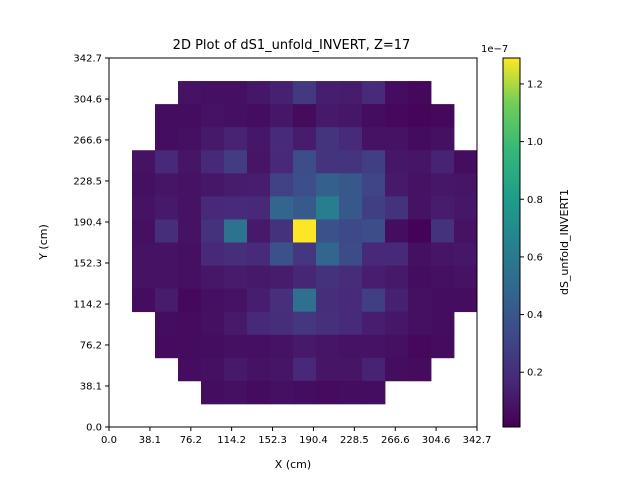 The image size is (640, 480). What do you see at coordinates (91, 345) in the screenshot?
I see `y-tick-label: 76.2` at bounding box center [91, 345].